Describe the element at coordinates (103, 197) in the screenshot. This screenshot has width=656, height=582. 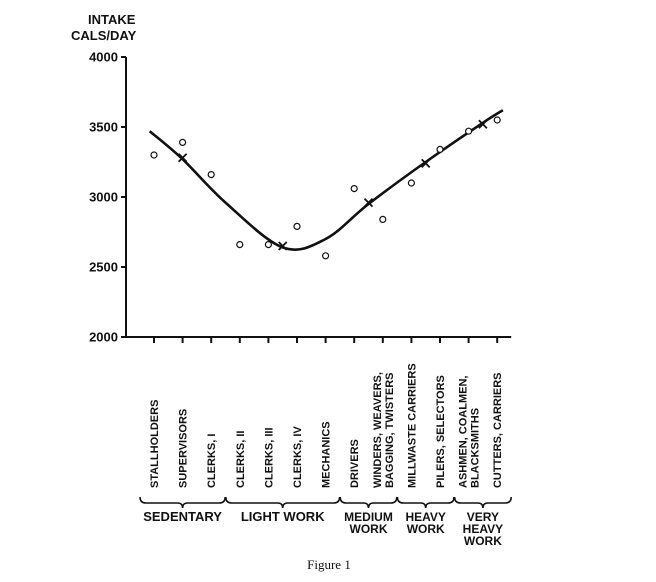
I see `y-tick-label: 3000` at that location.